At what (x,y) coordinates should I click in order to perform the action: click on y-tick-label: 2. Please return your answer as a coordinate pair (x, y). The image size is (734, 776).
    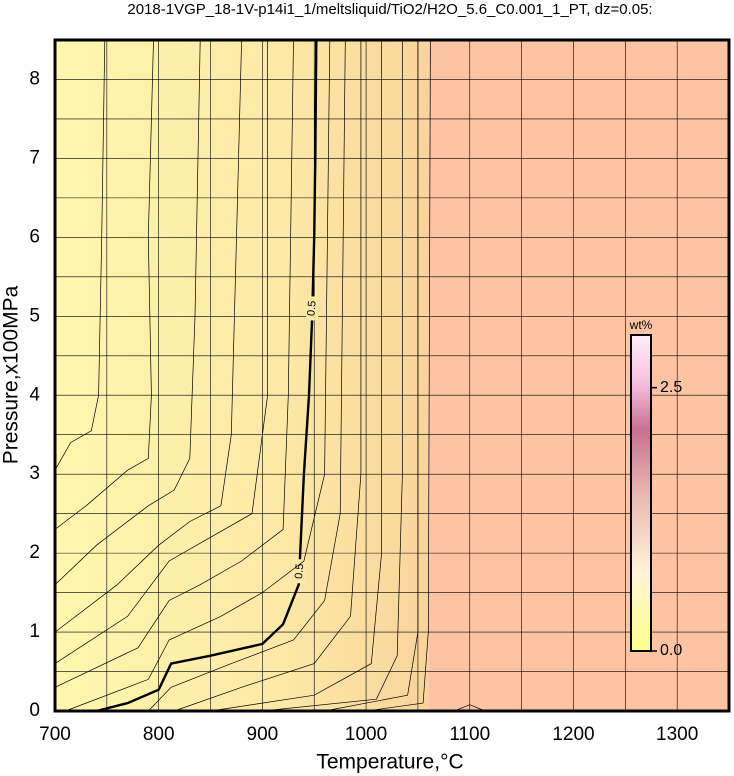
    Looking at the image, I should click on (34, 552).